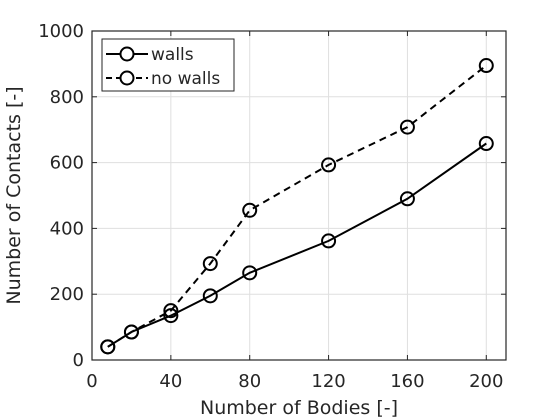 This screenshot has width=560, height=420. What do you see at coordinates (67, 163) in the screenshot?
I see `y-tick-label-3: 600` at bounding box center [67, 163].